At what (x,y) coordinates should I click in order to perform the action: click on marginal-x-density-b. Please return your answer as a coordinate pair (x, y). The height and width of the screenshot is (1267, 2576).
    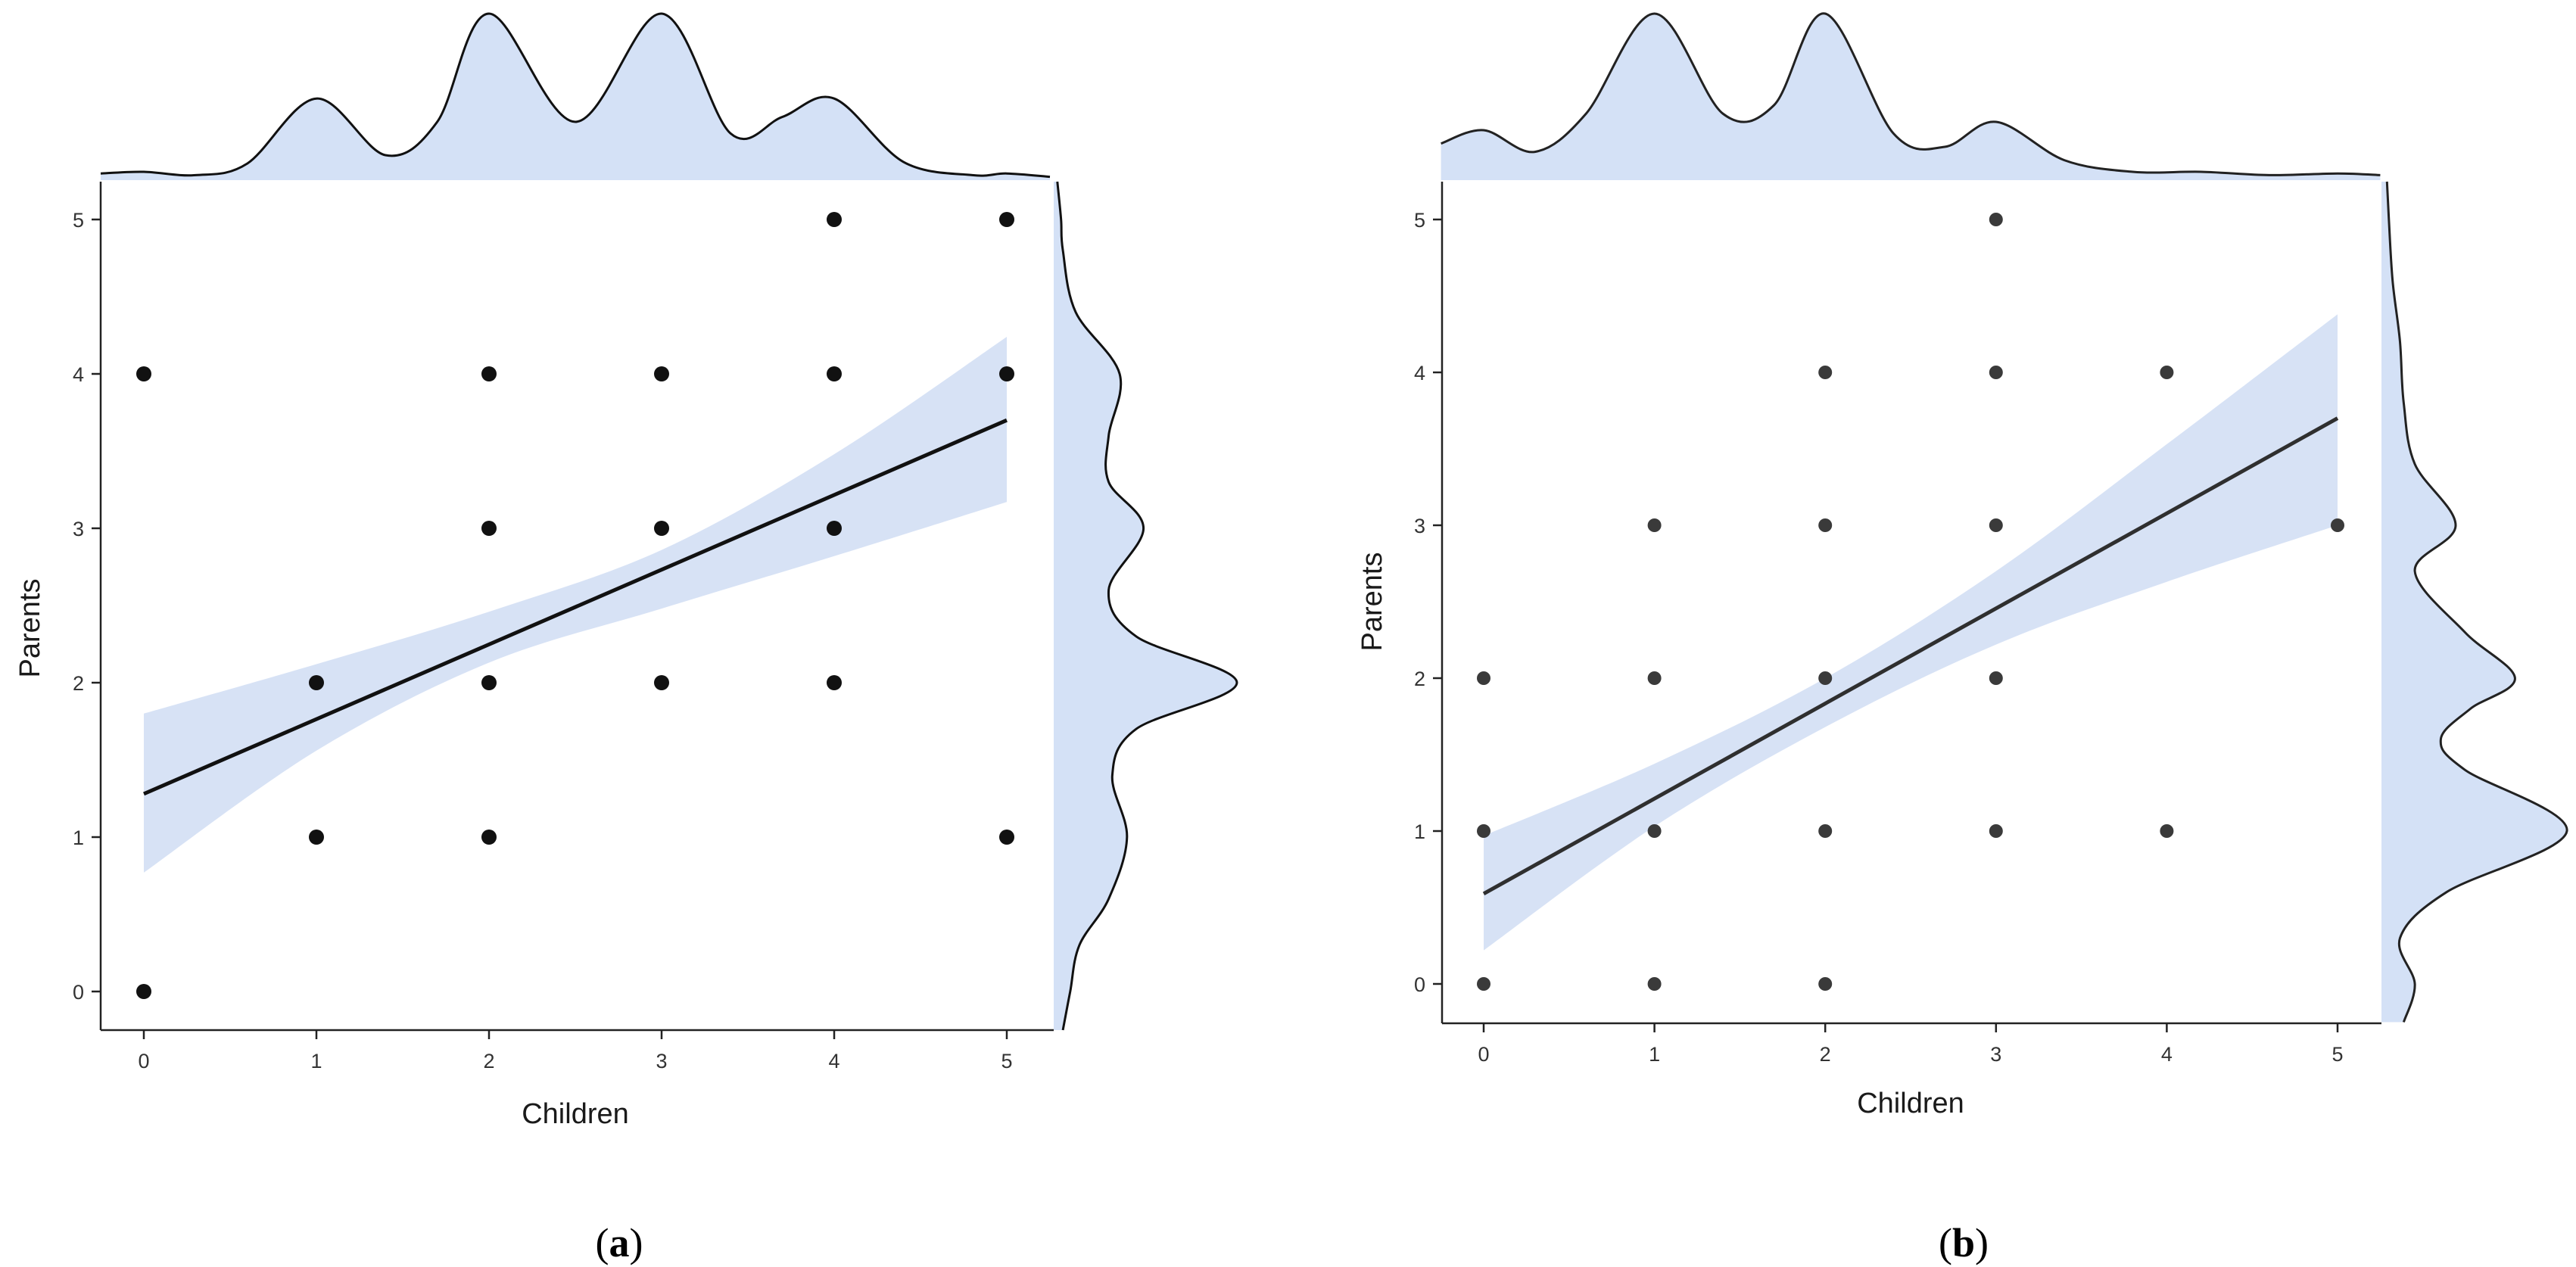
    Looking at the image, I should click on (1911, 96).